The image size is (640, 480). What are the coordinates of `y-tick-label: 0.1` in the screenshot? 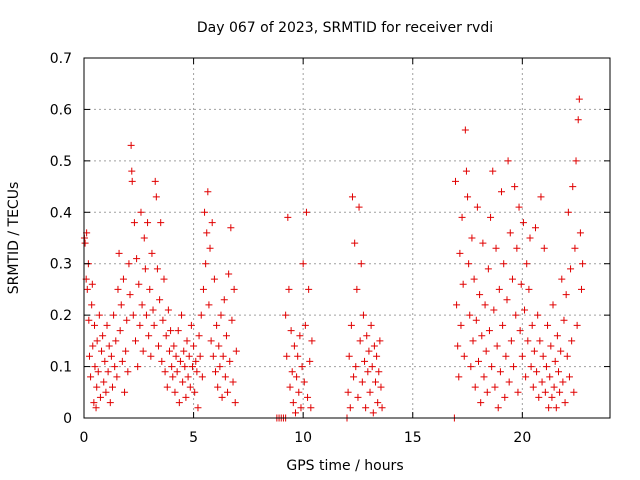 It's located at (61, 368).